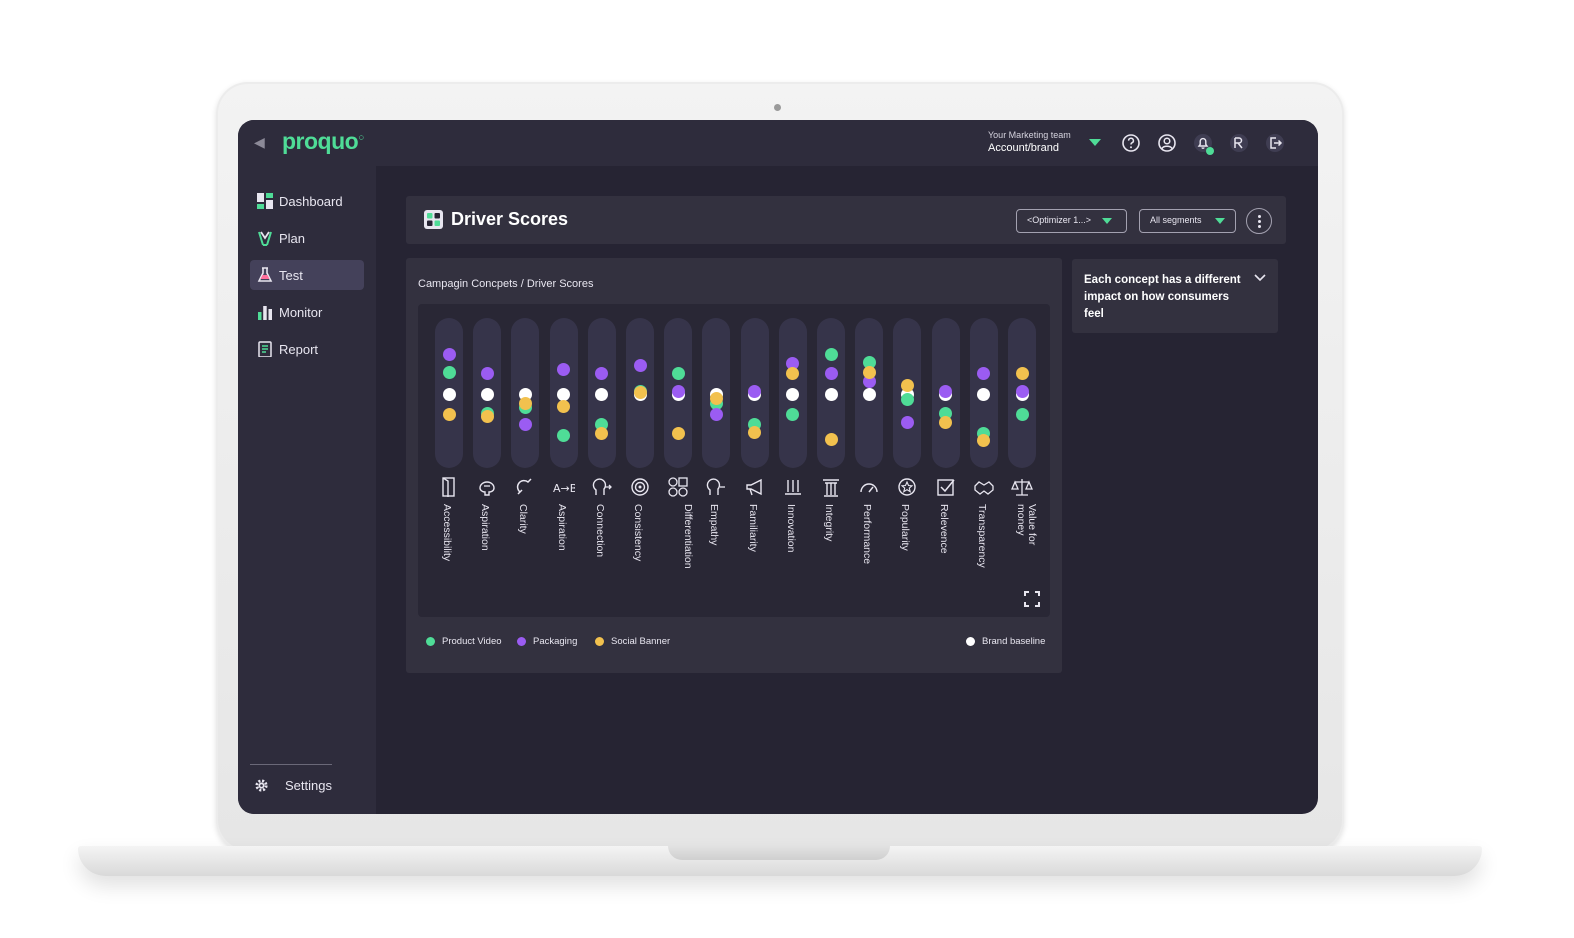 The width and height of the screenshot is (1574, 938). I want to click on brand-logo: proquo○, so click(323, 141).